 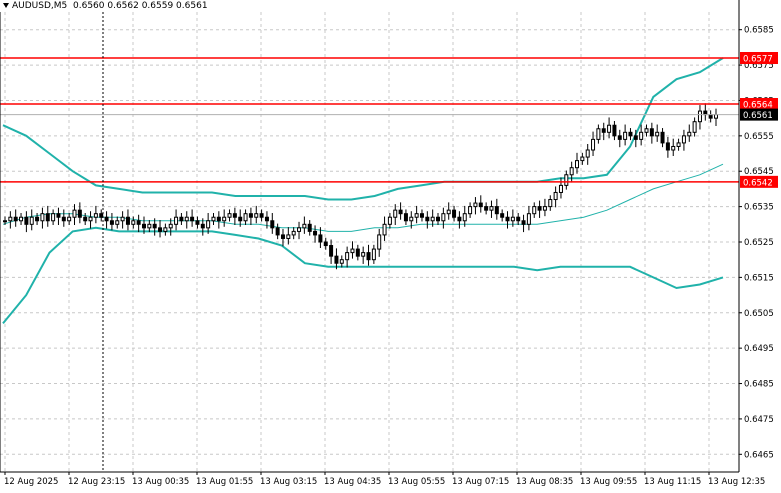 I want to click on current-price-label: 0.6561, so click(x=758, y=116).